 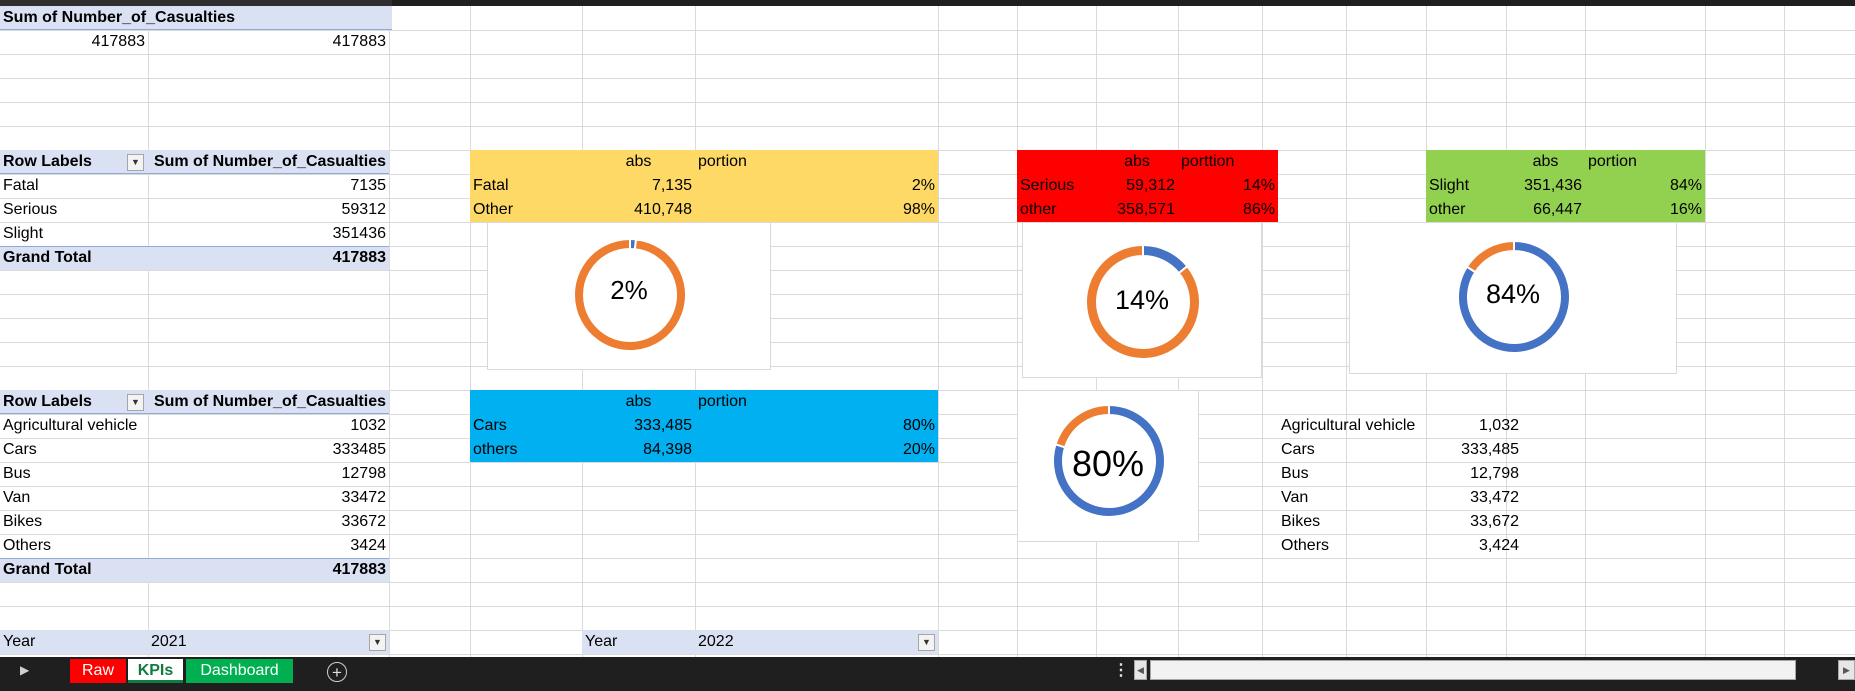 What do you see at coordinates (1498, 545) in the screenshot?
I see `vehicle-list-value: 3,424` at bounding box center [1498, 545].